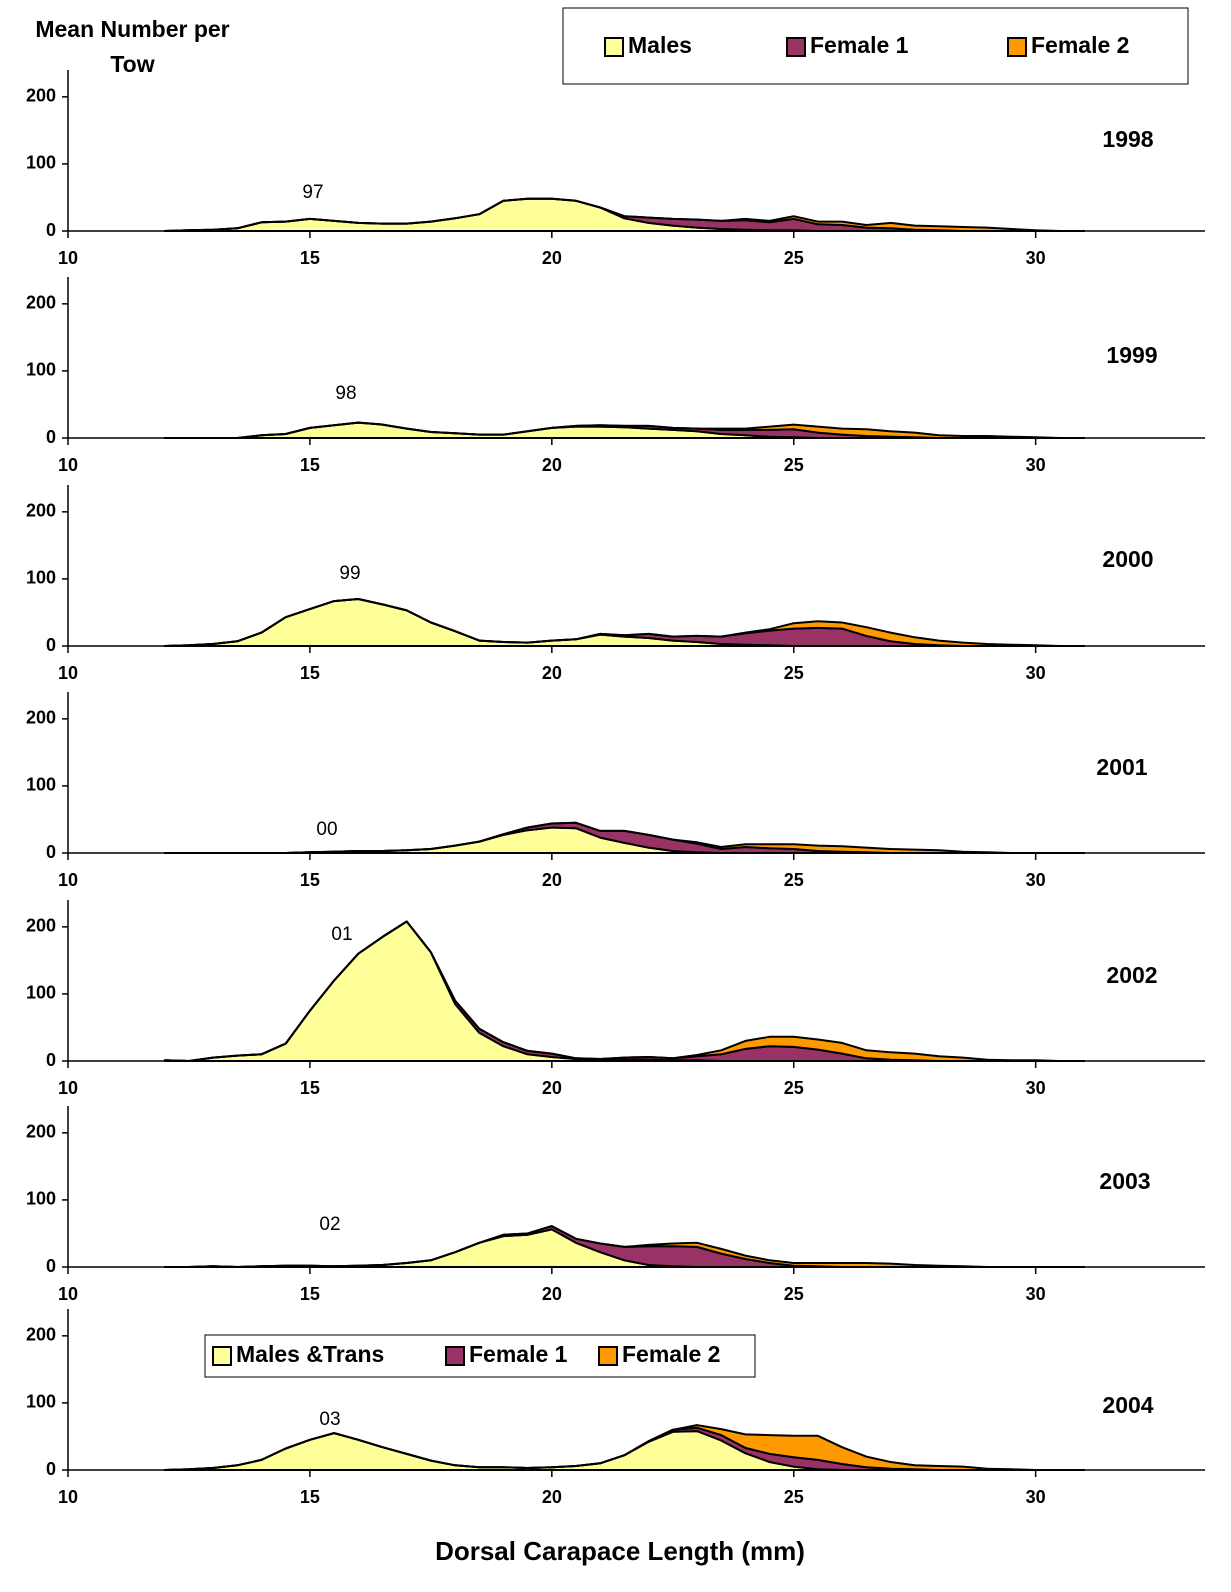 The width and height of the screenshot is (1231, 1592). What do you see at coordinates (1127, 139) in the screenshot?
I see `panel-year: 1998` at bounding box center [1127, 139].